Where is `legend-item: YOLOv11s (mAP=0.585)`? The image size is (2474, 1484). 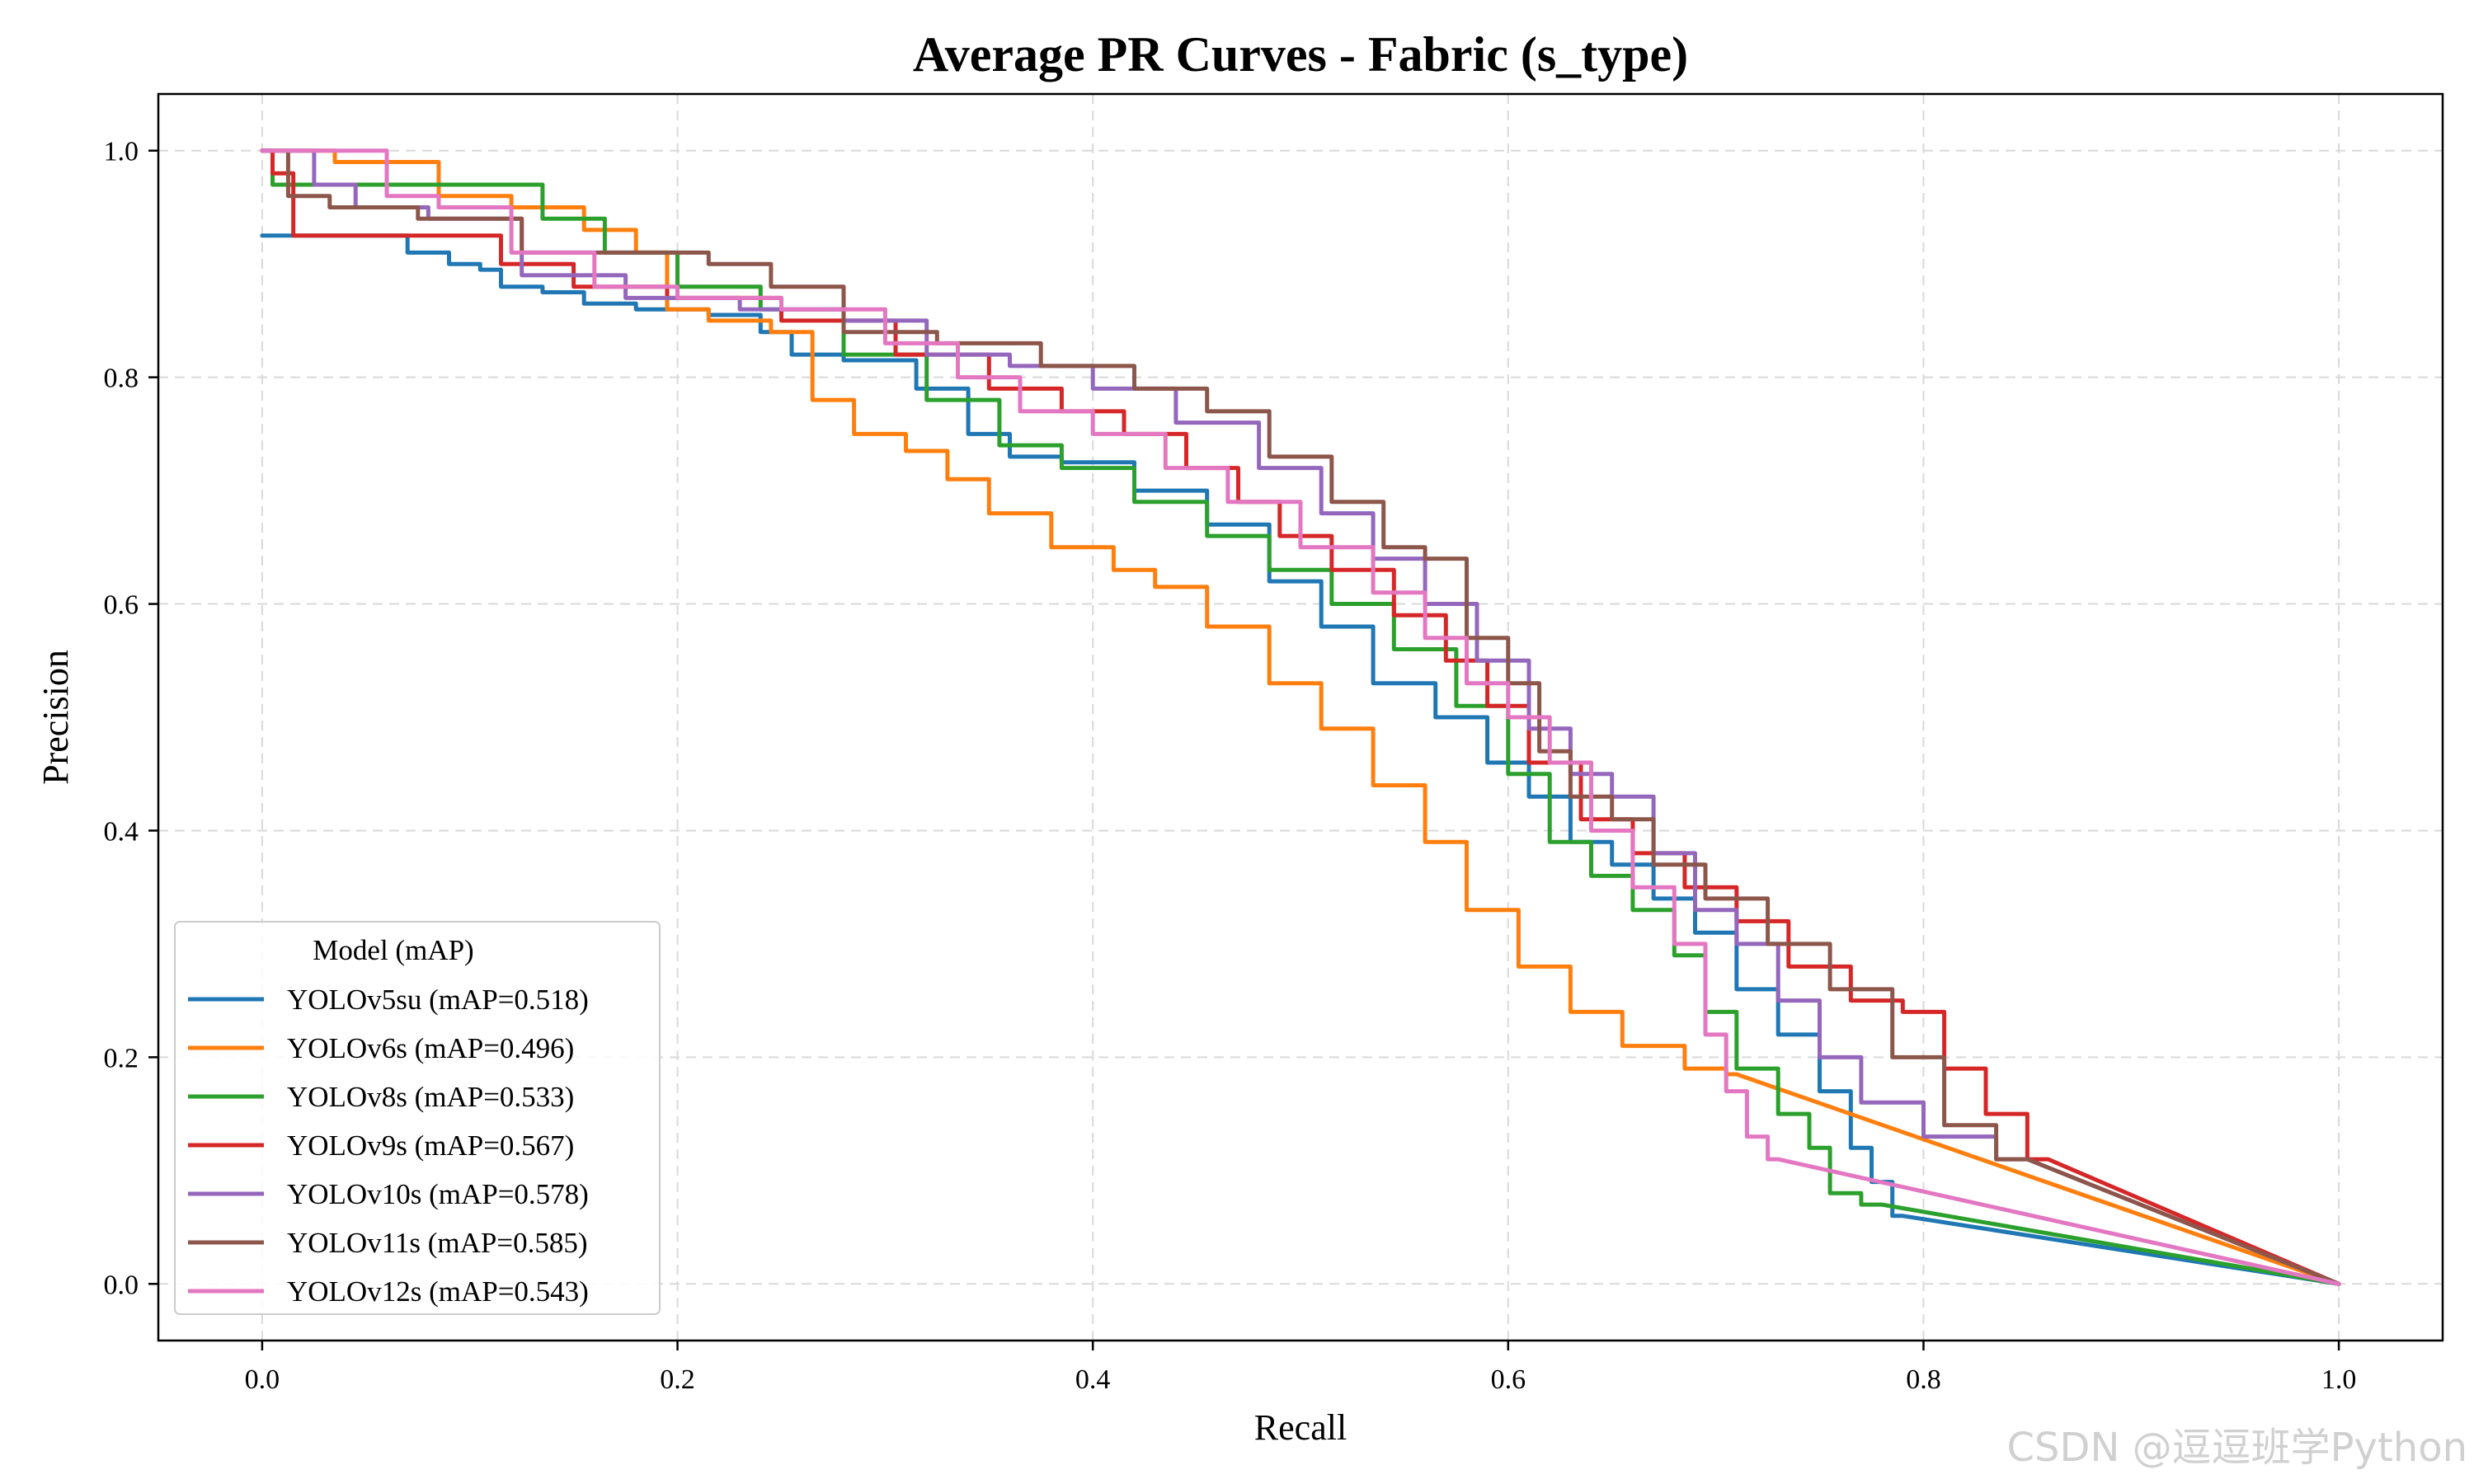
legend-item: YOLOv11s (mAP=0.585) is located at coordinates (388, 1243).